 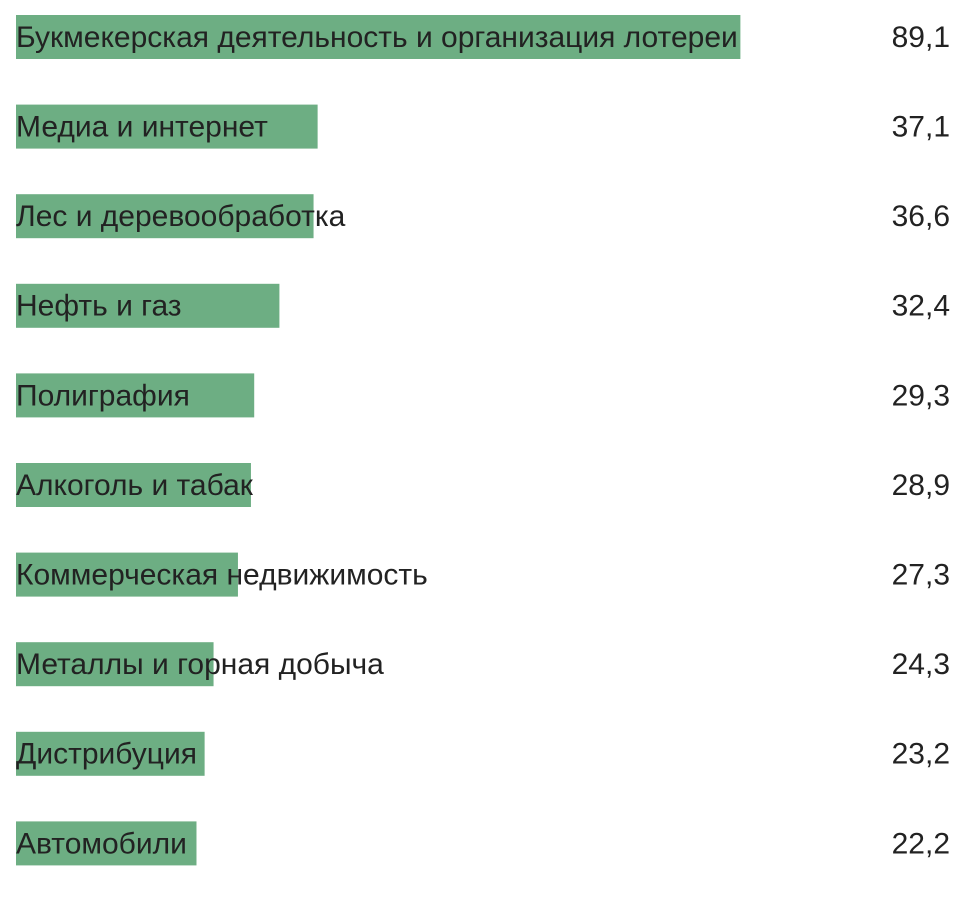 I want to click on category-label: Дистрибуция, so click(x=106, y=754).